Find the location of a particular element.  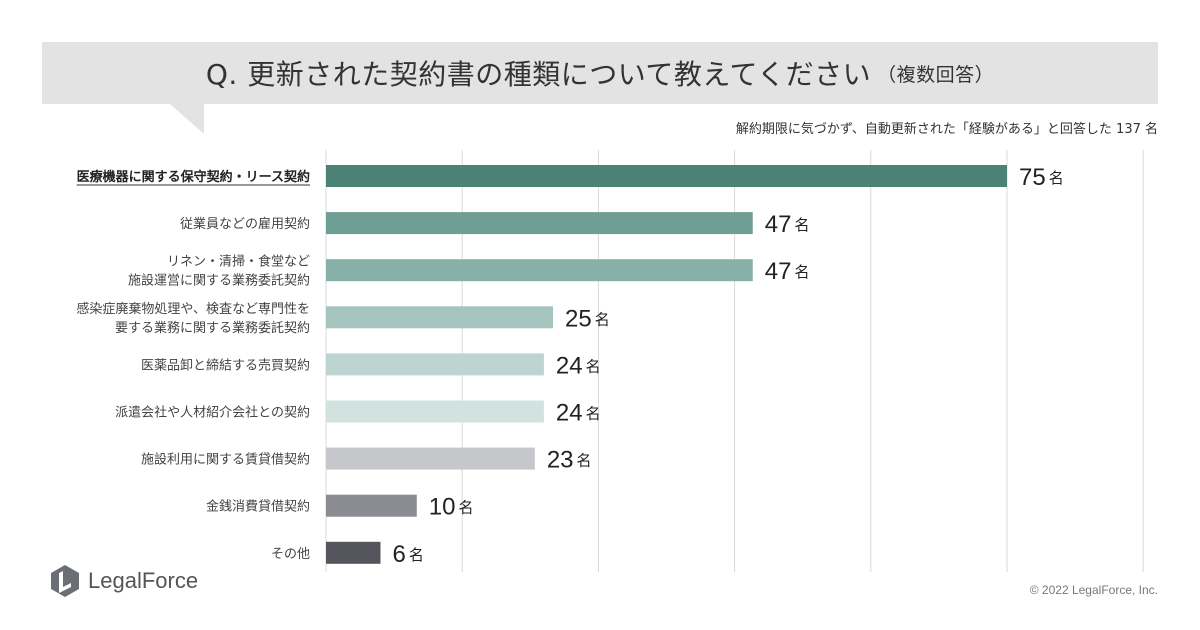

category-label: 感染症廃棄物処理や、検査など専門性を is located at coordinates (193, 309).